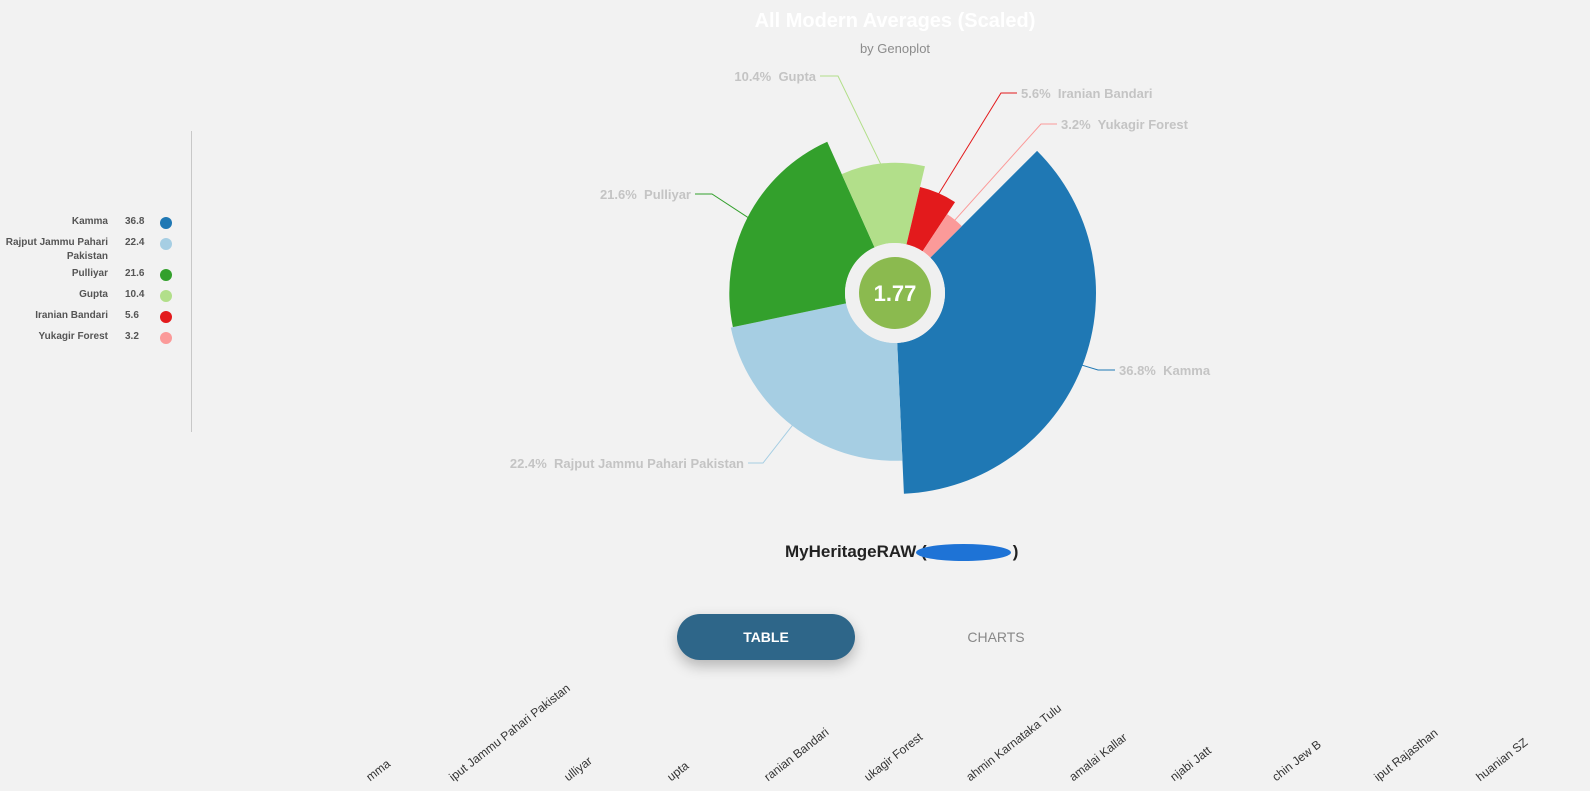  What do you see at coordinates (996, 637) in the screenshot?
I see `tab-charts: CHARTS` at bounding box center [996, 637].